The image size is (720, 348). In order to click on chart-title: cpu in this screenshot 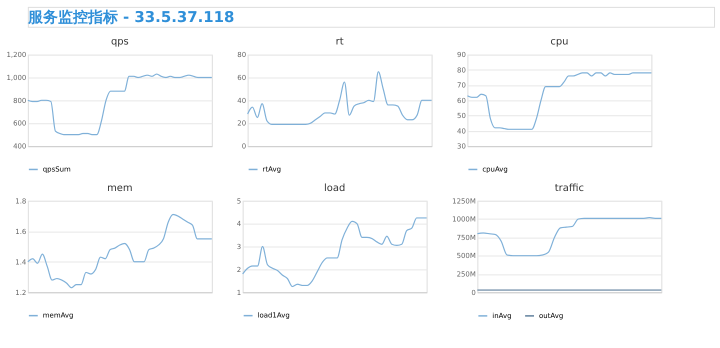, I will do `click(559, 42)`.